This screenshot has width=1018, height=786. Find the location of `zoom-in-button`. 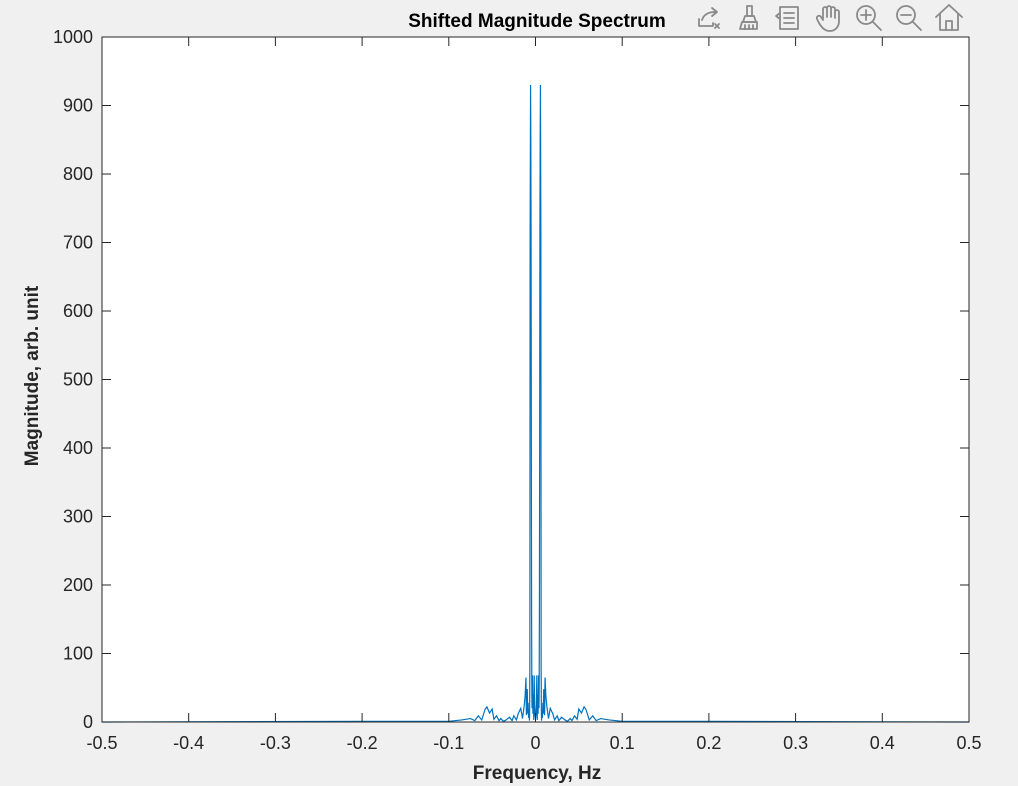

zoom-in-button is located at coordinates (869, 18).